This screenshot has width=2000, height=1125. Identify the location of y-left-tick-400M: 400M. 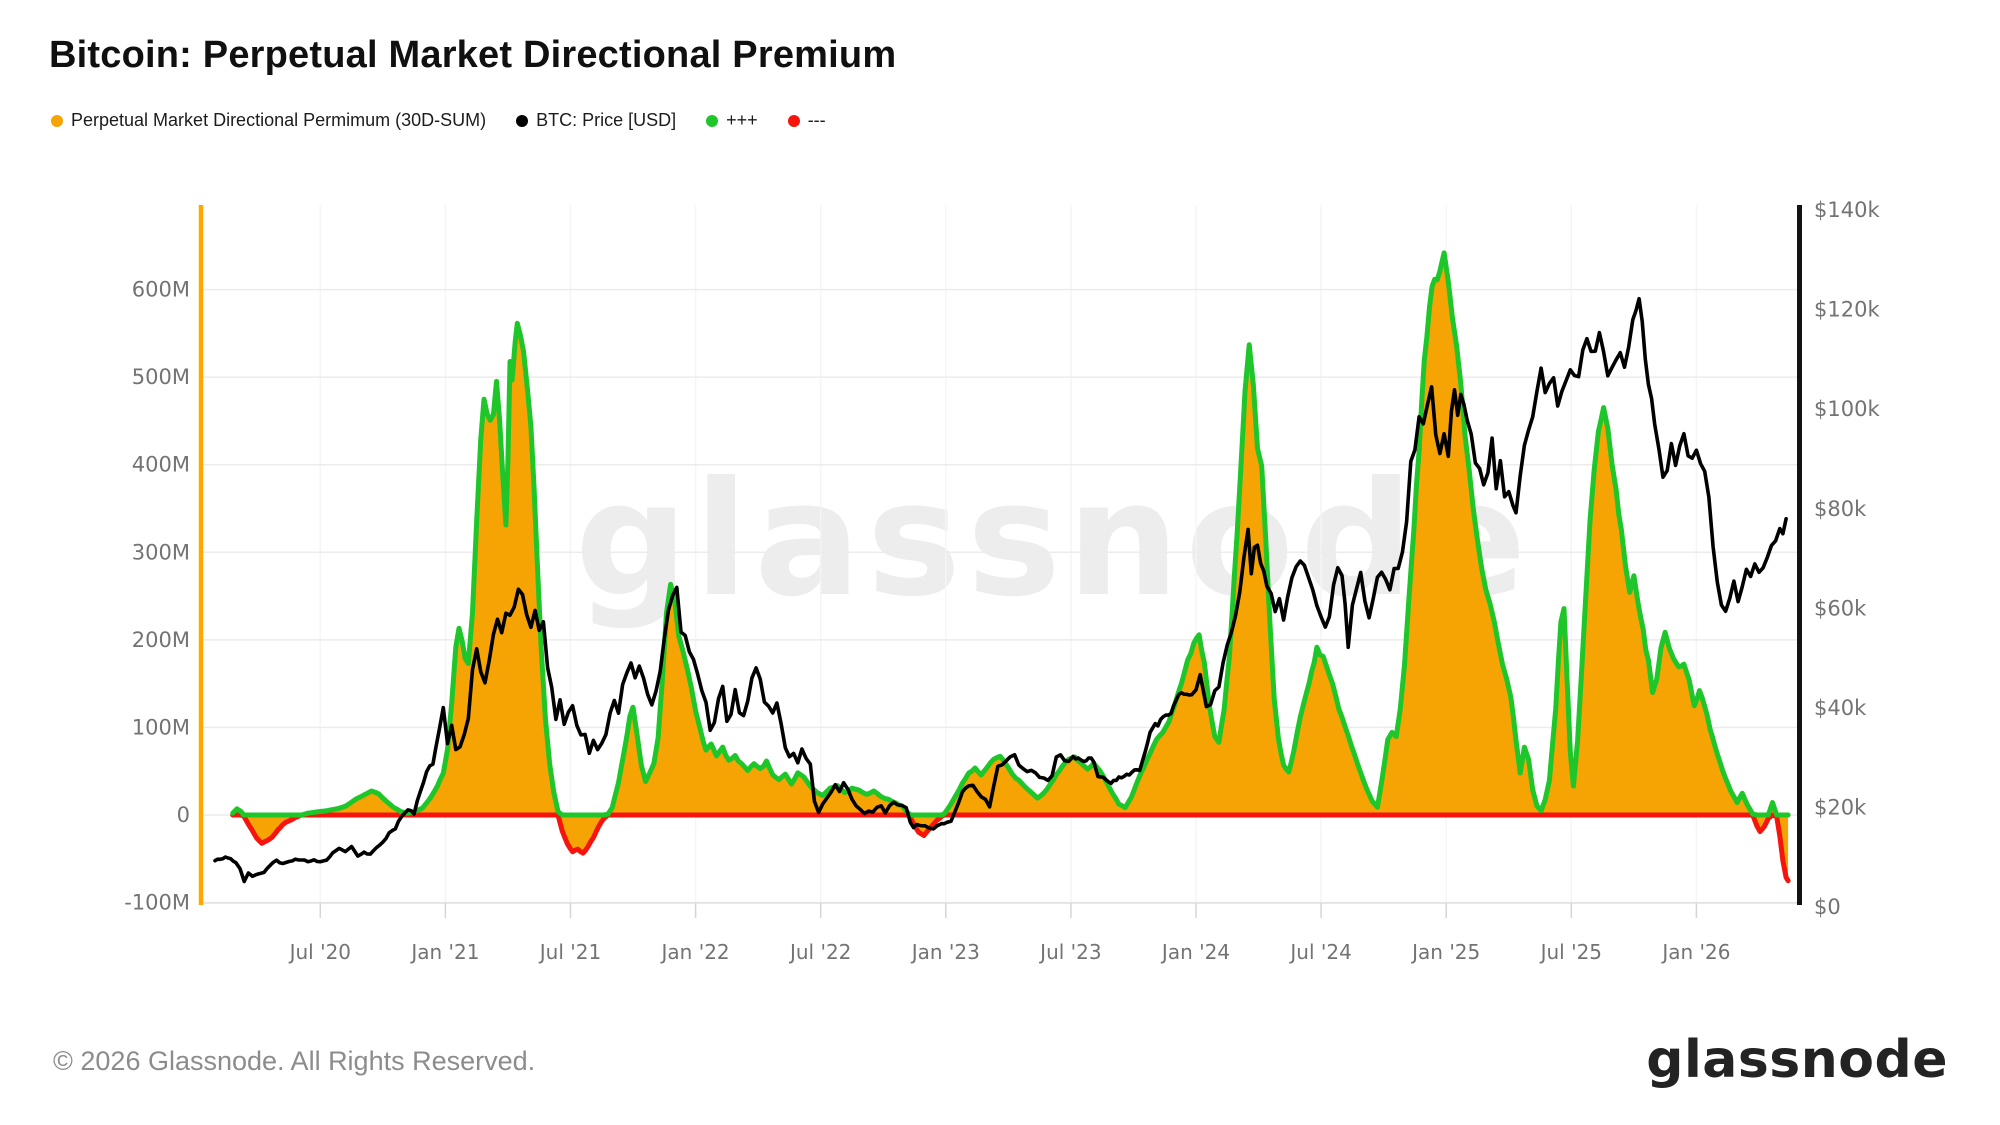
(161, 465).